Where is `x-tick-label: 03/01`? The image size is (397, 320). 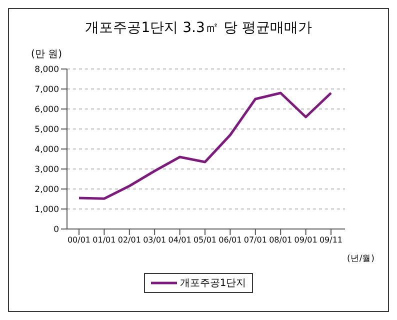
x-tick-label: 03/01 is located at coordinates (154, 240).